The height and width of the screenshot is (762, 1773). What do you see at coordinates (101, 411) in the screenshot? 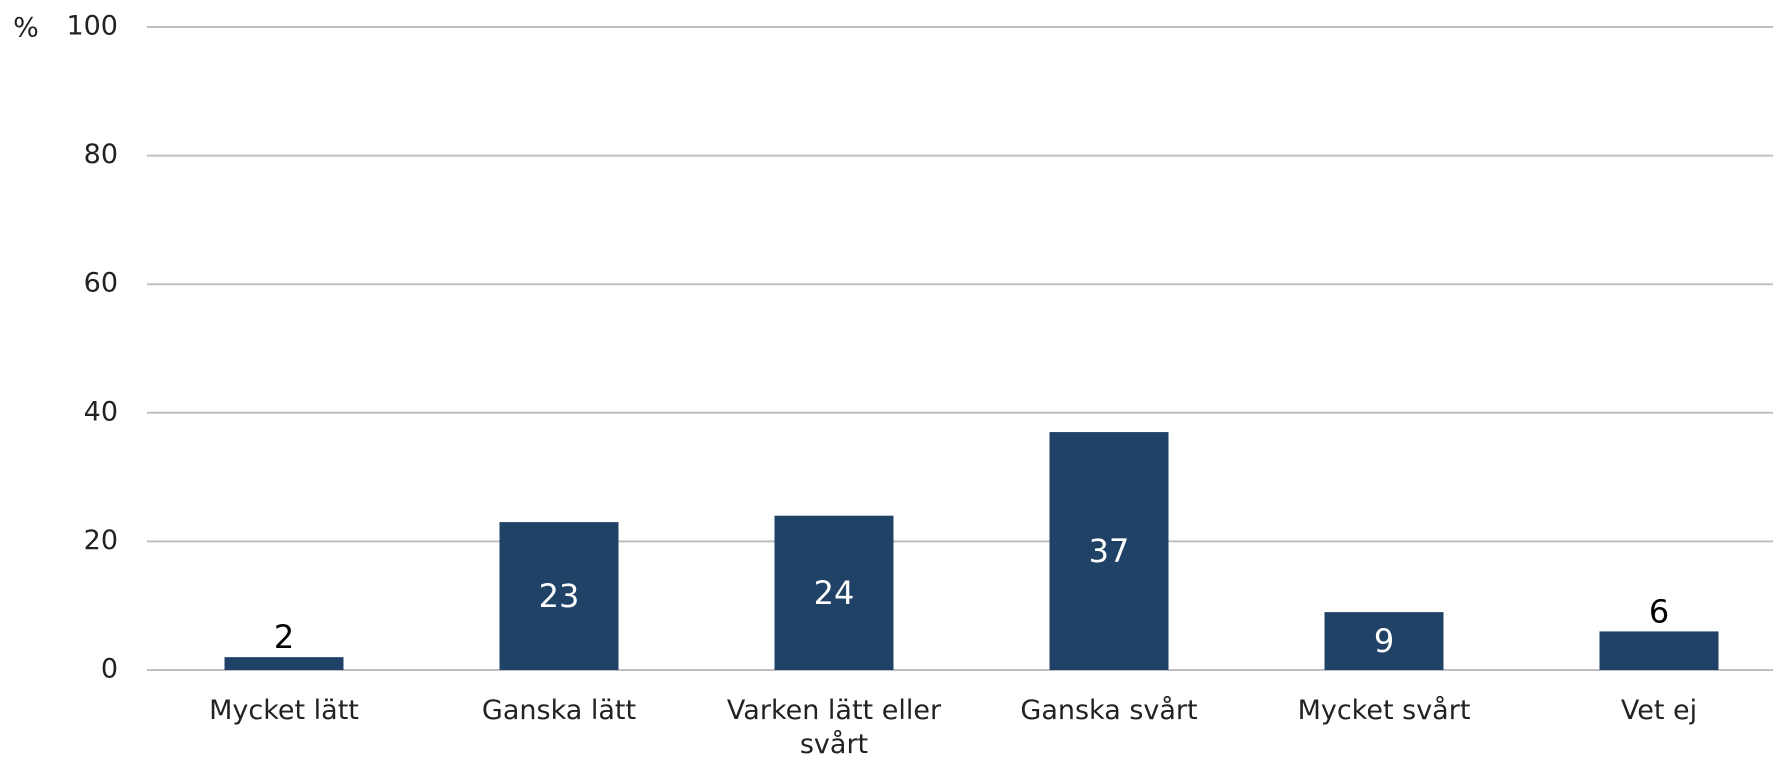
I see `y-tick-label: 40` at bounding box center [101, 411].